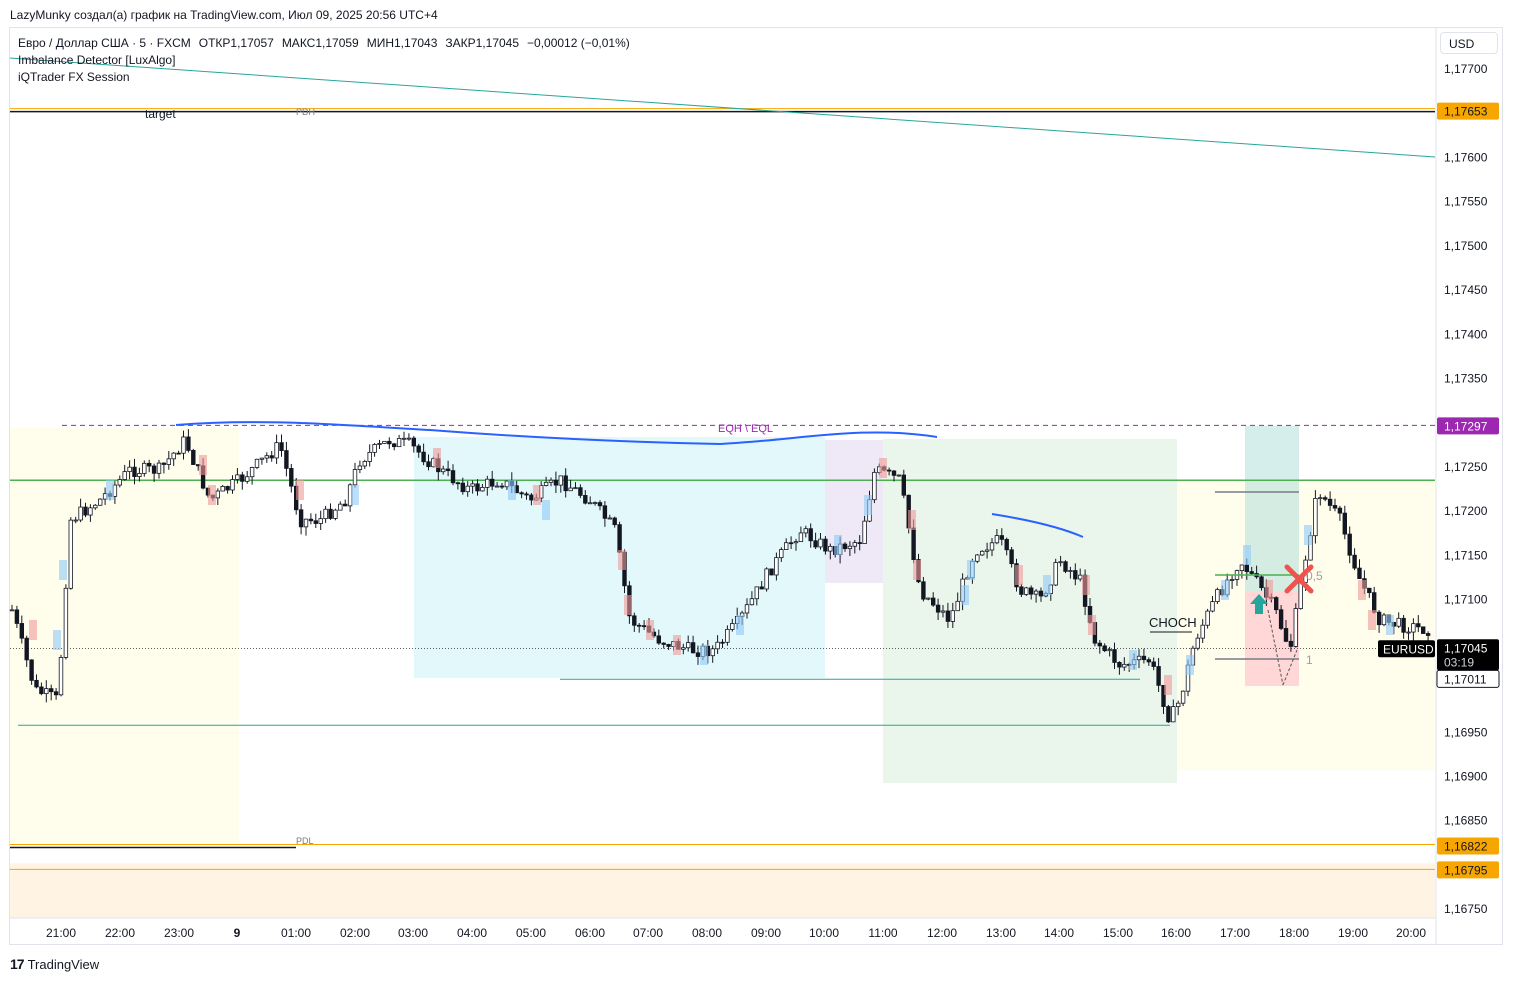 This screenshot has width=1513, height=981. What do you see at coordinates (531, 933) in the screenshot?
I see `time-tick-label: 05:00` at bounding box center [531, 933].